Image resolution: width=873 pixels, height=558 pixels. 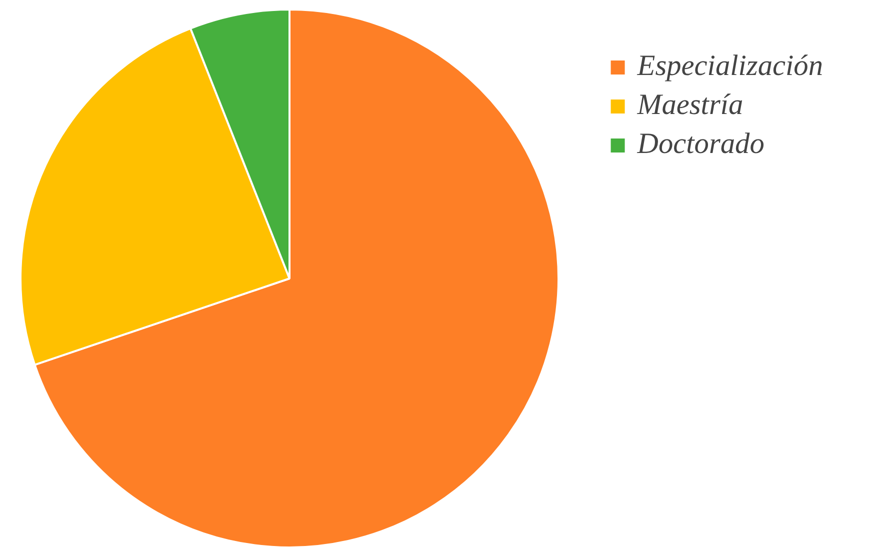 I want to click on legend-label: Doctorado, so click(x=700, y=144).